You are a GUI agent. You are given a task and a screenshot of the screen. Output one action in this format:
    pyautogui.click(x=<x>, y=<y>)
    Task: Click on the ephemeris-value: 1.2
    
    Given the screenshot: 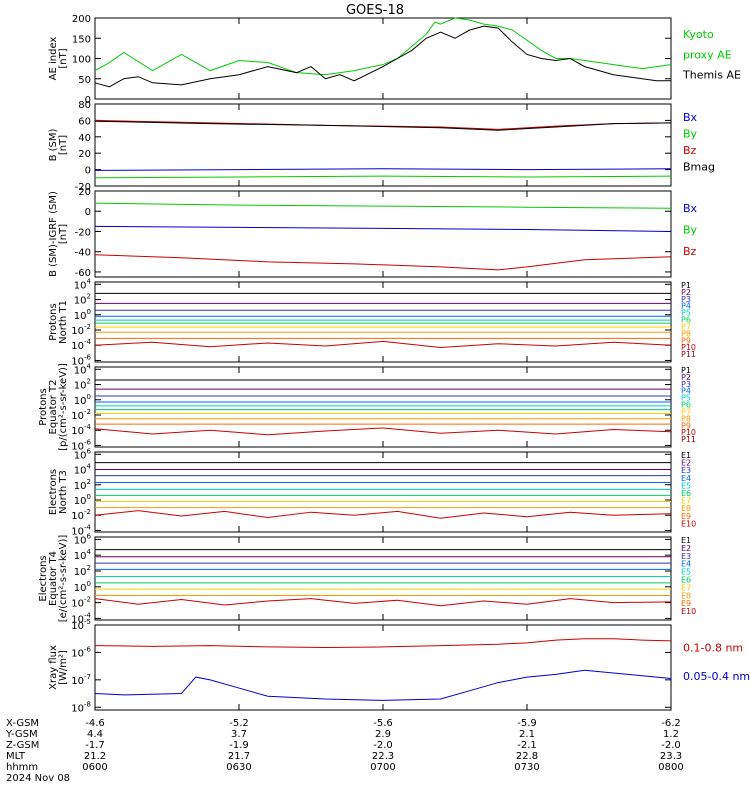 What is the action you would take?
    pyautogui.click(x=671, y=734)
    